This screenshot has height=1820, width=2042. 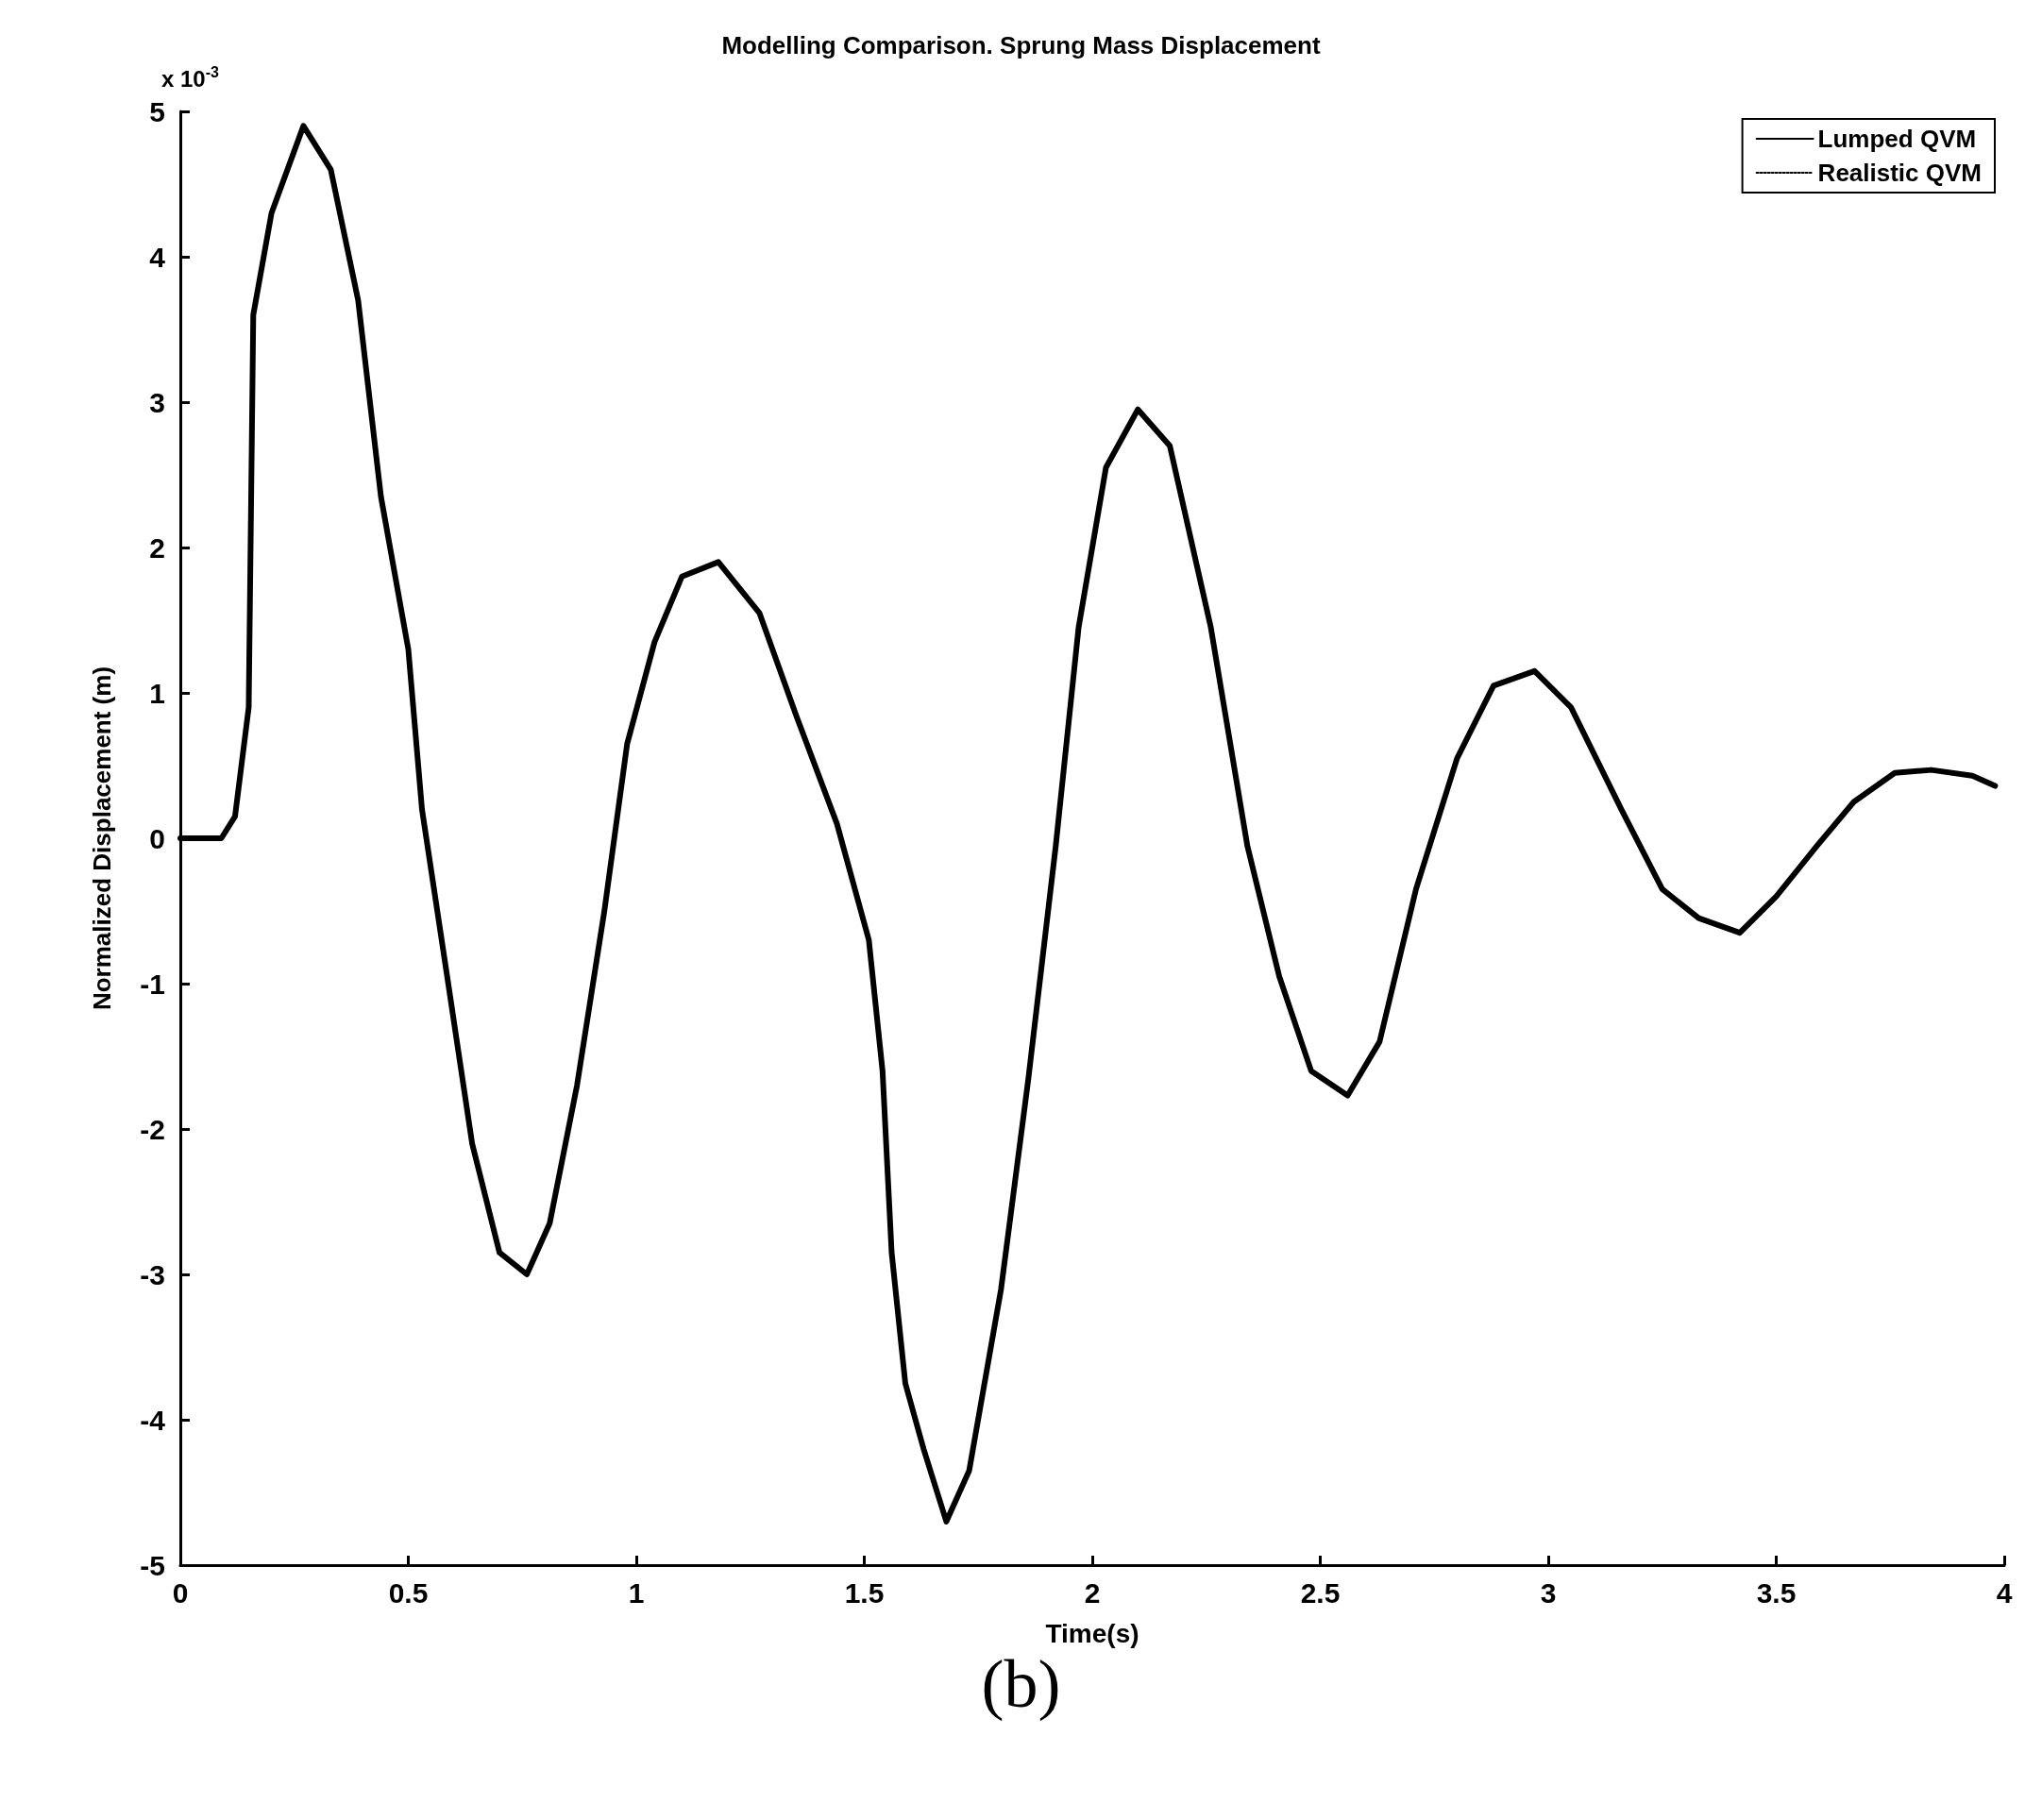 I want to click on x-tick-label: 4, so click(x=2004, y=1592).